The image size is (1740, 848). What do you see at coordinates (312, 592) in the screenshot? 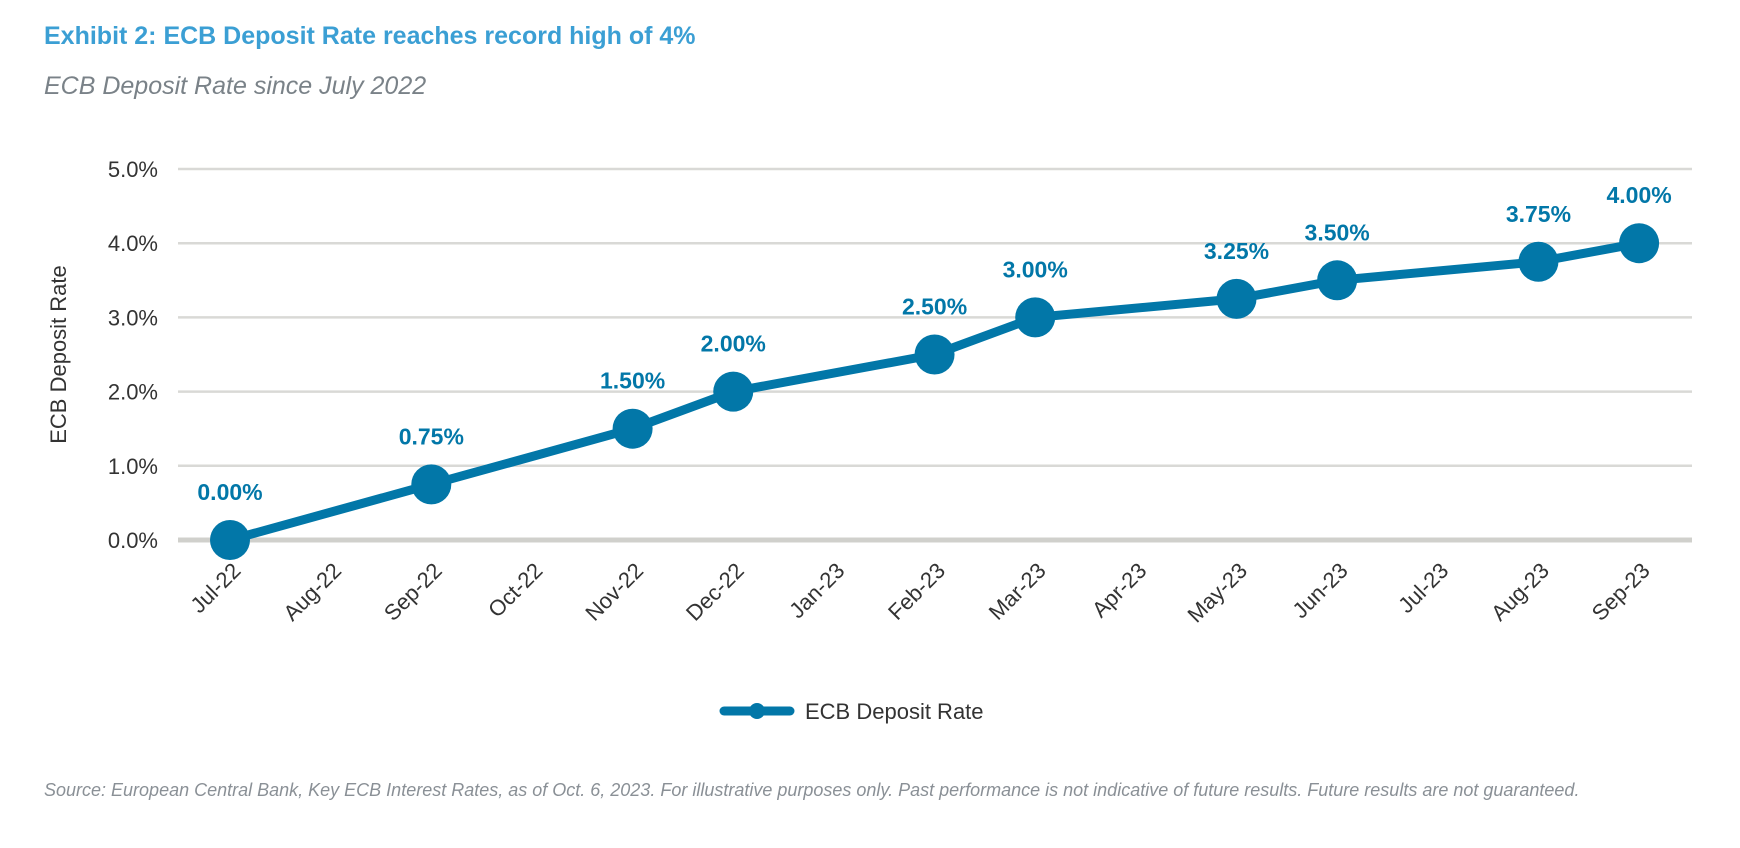
I see `x-tick-label: Aug-22` at bounding box center [312, 592].